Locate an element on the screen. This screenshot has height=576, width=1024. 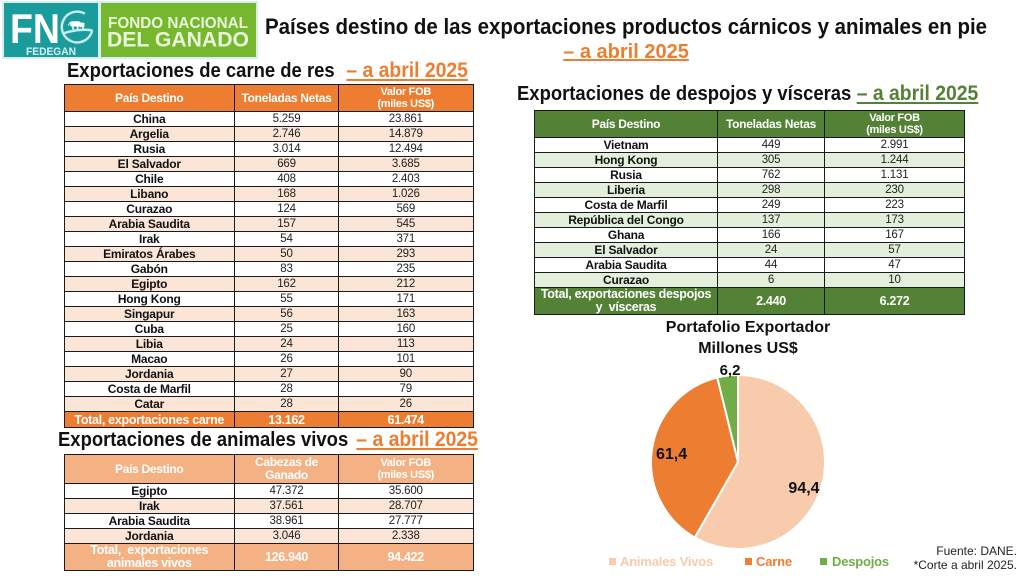
svg-text: FONDO NACIONAL is located at coordinates (178, 23).